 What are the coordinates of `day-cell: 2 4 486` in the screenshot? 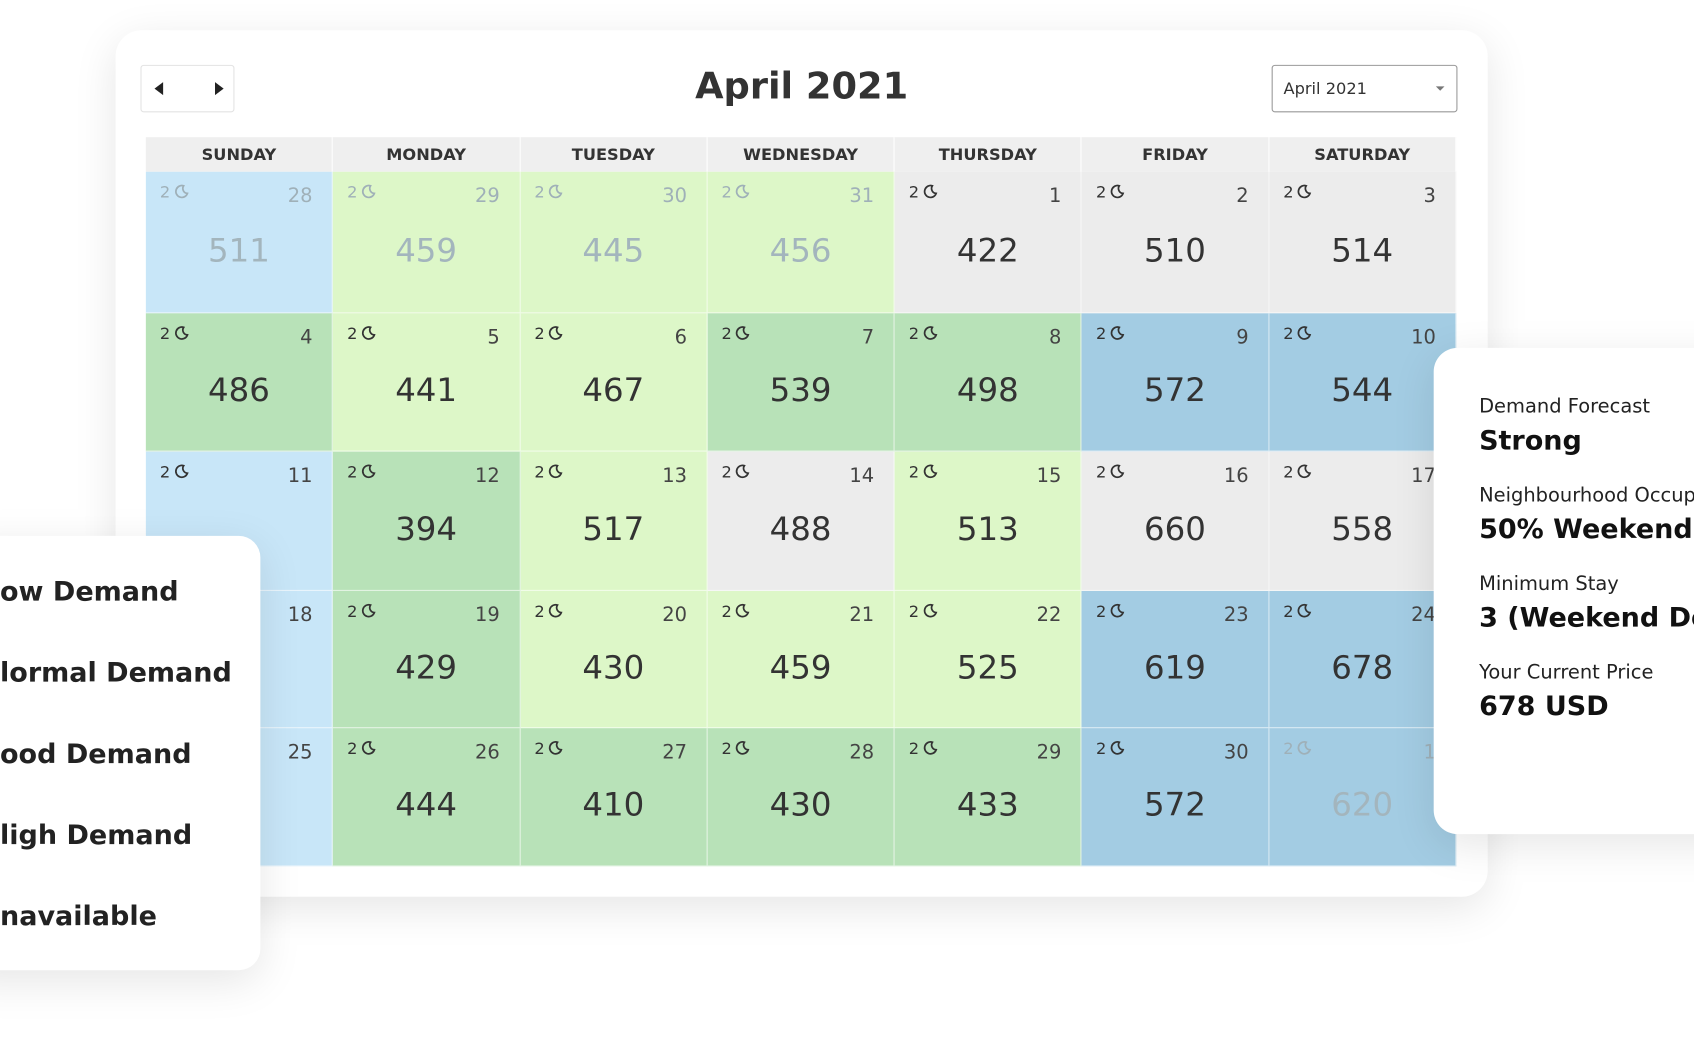 It's located at (239, 382).